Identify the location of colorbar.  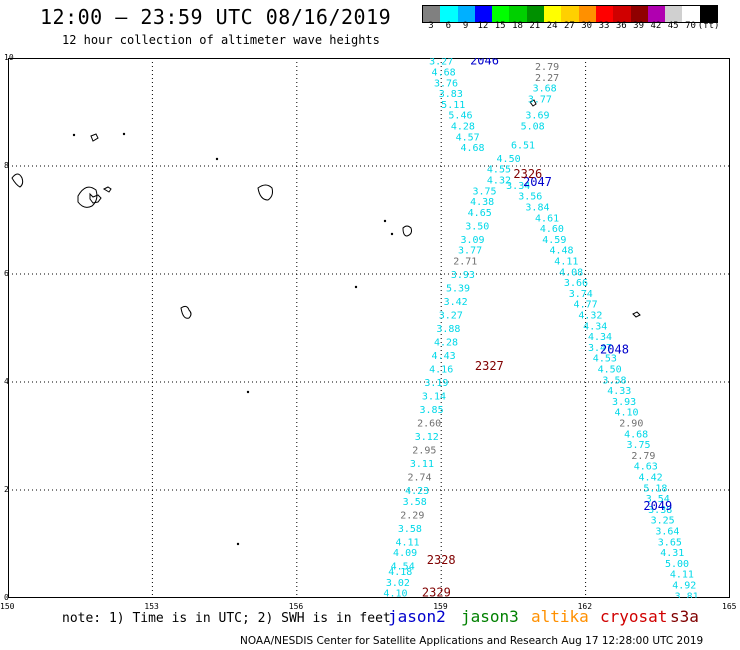
(570, 14).